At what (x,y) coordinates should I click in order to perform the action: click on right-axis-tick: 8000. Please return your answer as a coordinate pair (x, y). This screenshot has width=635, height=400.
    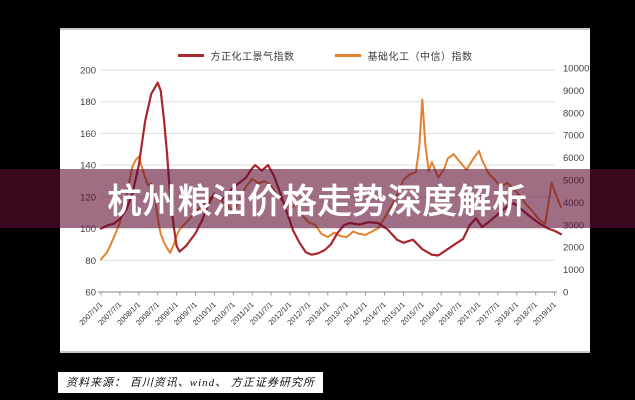
    Looking at the image, I should click on (573, 113).